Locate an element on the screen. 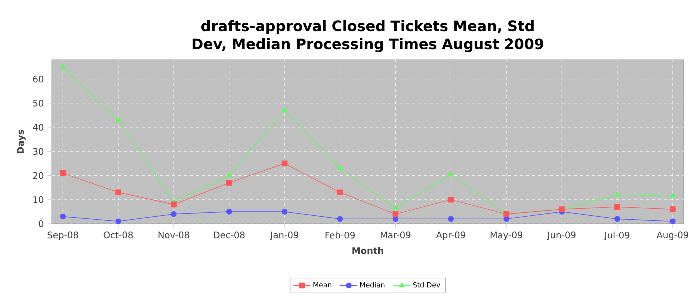  y-tick-label: 50 is located at coordinates (38, 103).